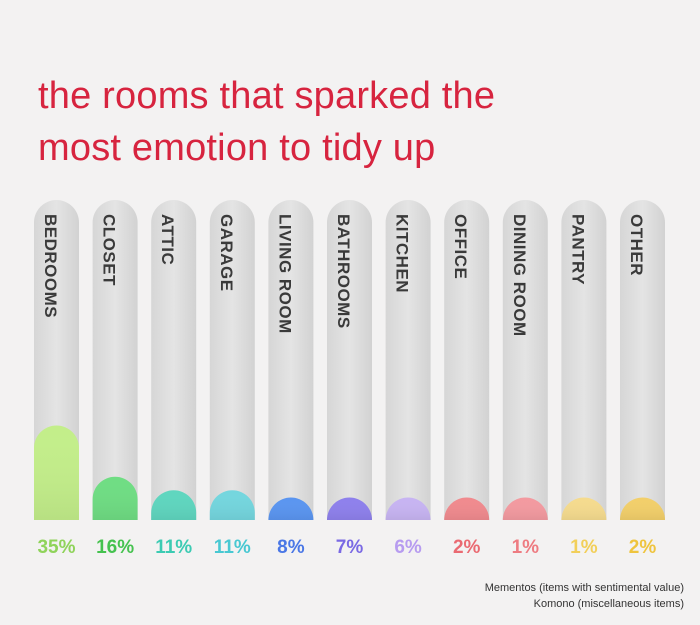  What do you see at coordinates (577, 249) in the screenshot?
I see `category-label: PANTRY` at bounding box center [577, 249].